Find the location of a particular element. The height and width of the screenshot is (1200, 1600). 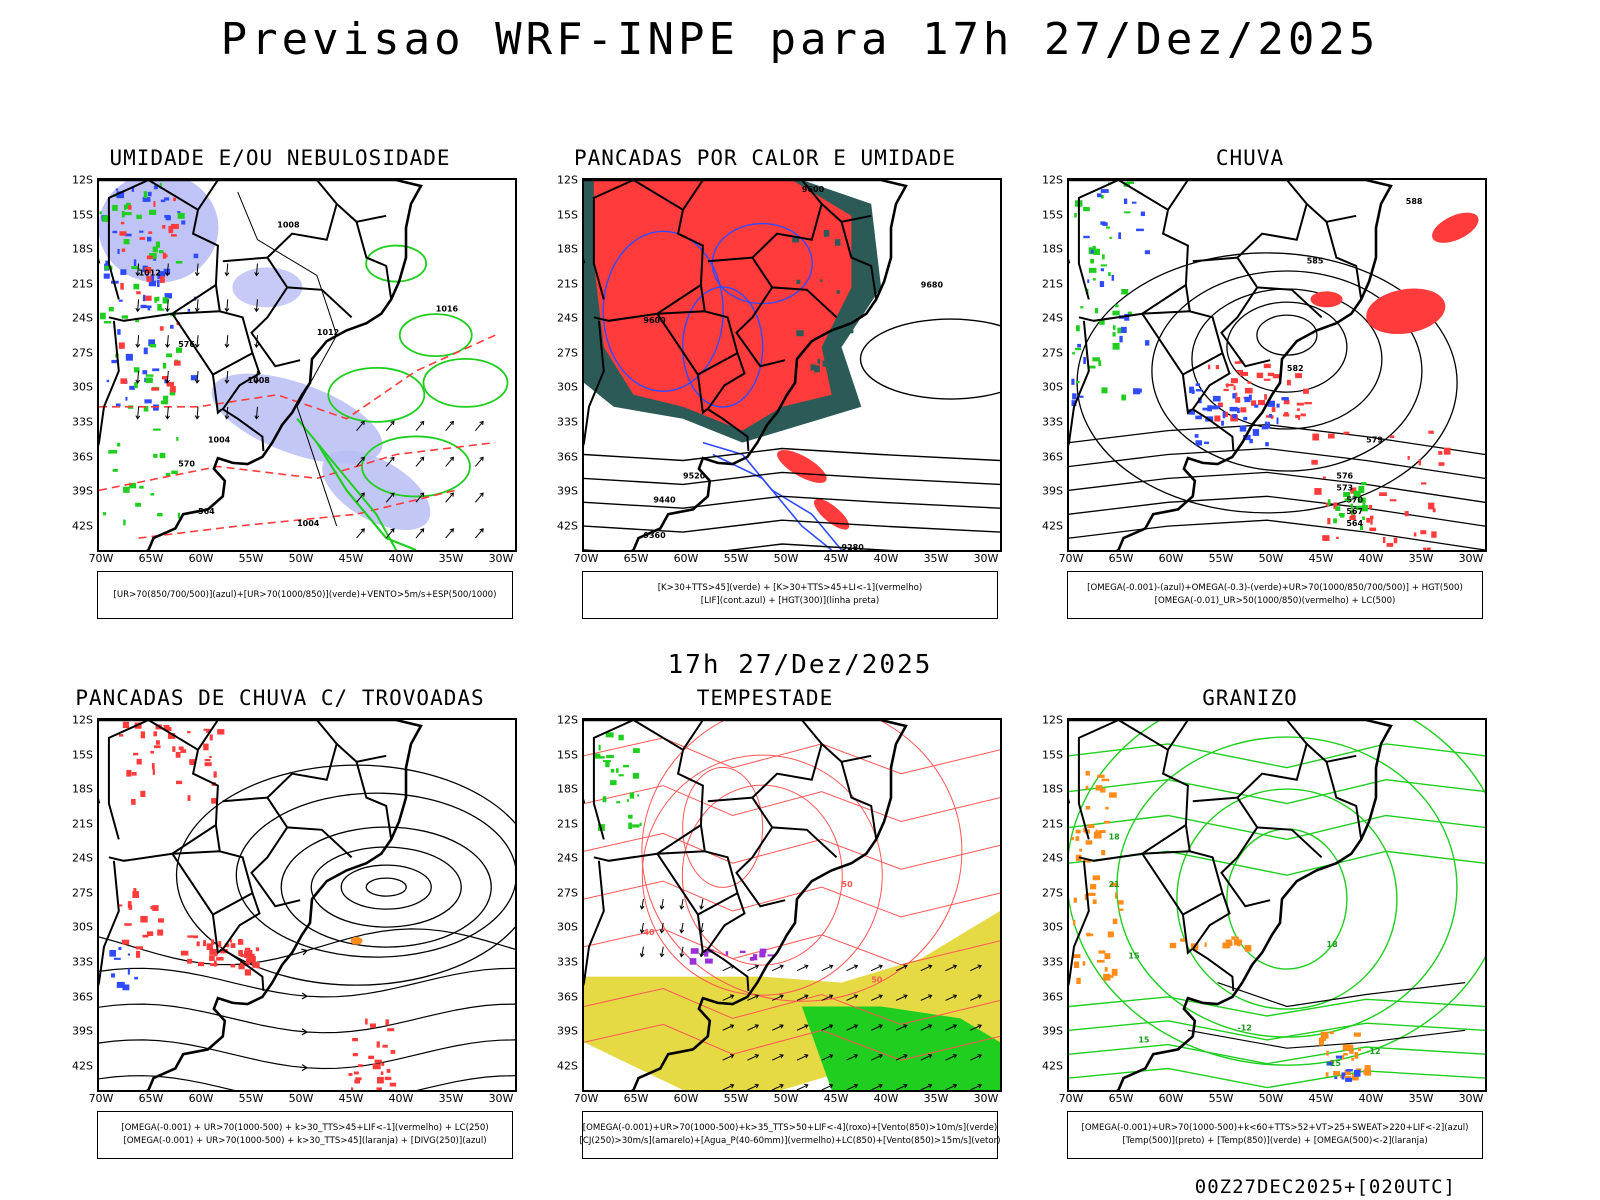

panel-title: PANCADAS DE CHUVA C/ TROVOADAS is located at coordinates (280, 698).